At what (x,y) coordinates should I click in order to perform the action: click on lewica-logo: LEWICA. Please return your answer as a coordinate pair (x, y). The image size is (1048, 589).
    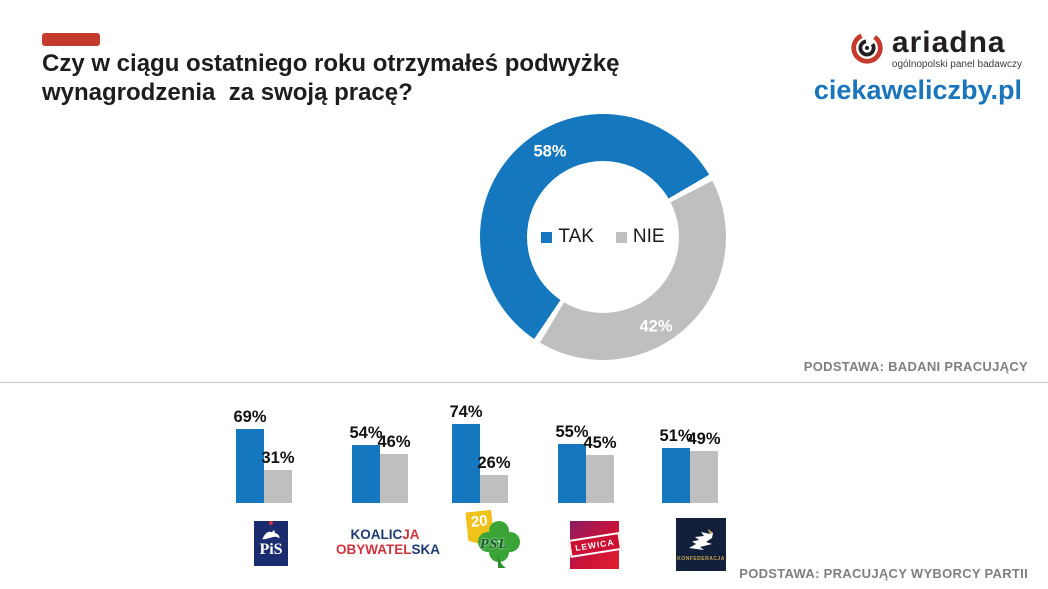
    Looking at the image, I should click on (594, 545).